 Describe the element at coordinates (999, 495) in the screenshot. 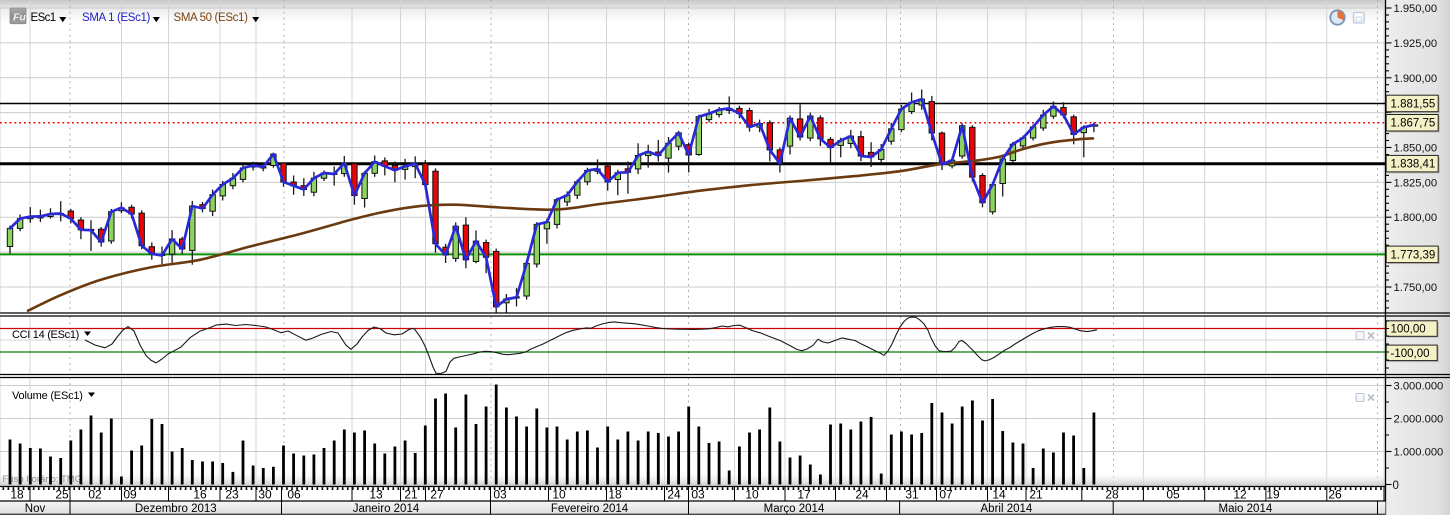

I see `svg-text: 14` at that location.